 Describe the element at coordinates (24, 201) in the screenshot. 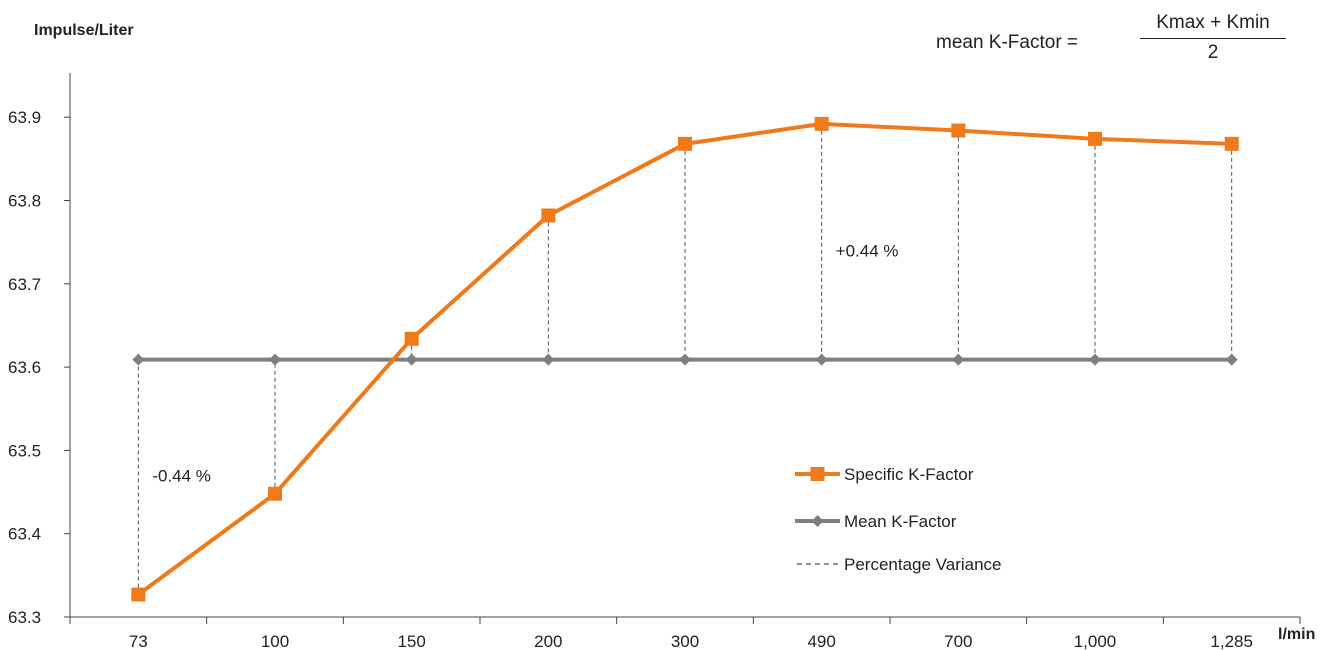

I see `y-tick-label: 63.8` at that location.